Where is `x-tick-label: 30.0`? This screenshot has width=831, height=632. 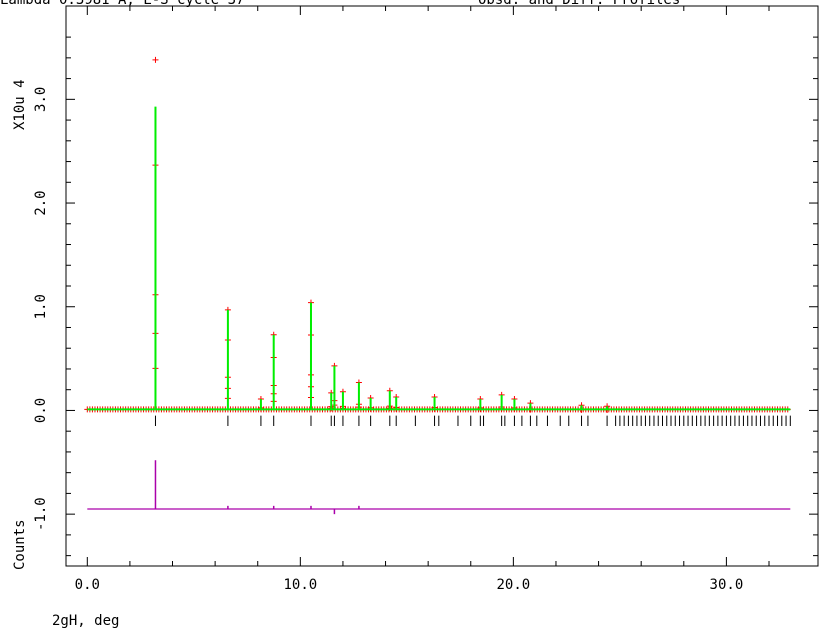
x-tick-label: 30.0 is located at coordinates (727, 585).